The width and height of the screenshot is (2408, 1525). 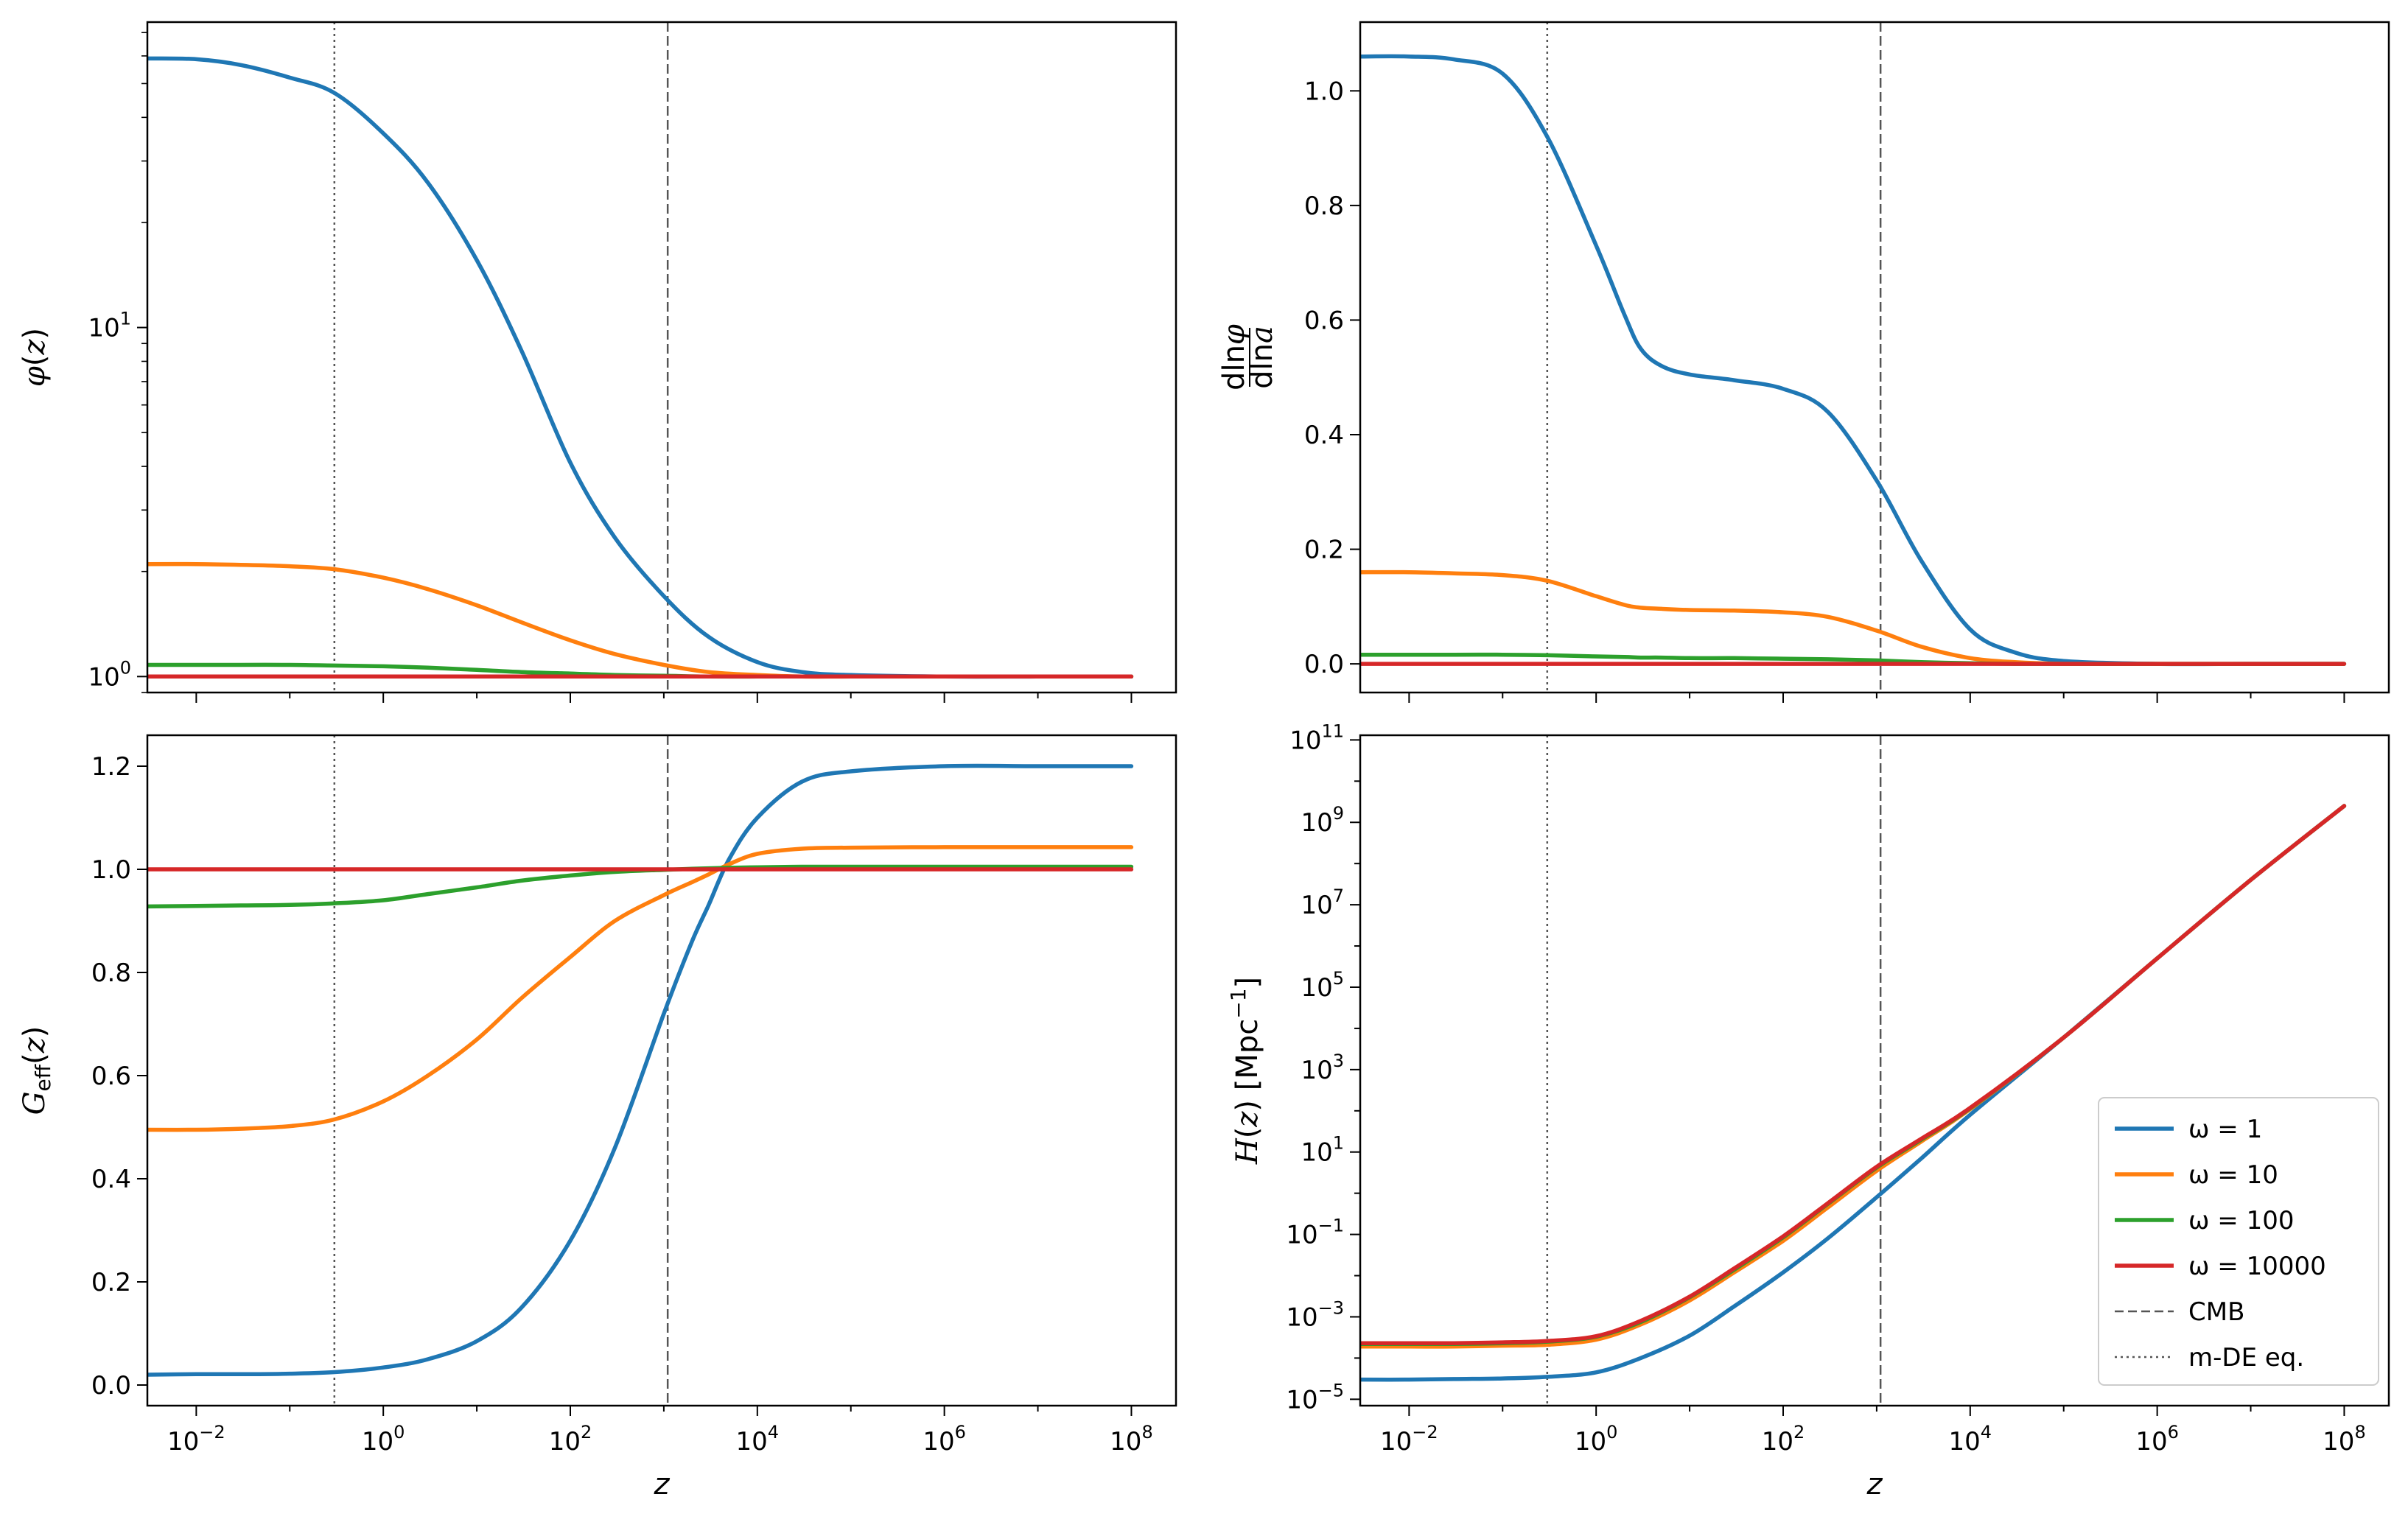 What do you see at coordinates (1262, 358) in the screenshot?
I see `y-axis-label-denominator: dlna` at bounding box center [1262, 358].